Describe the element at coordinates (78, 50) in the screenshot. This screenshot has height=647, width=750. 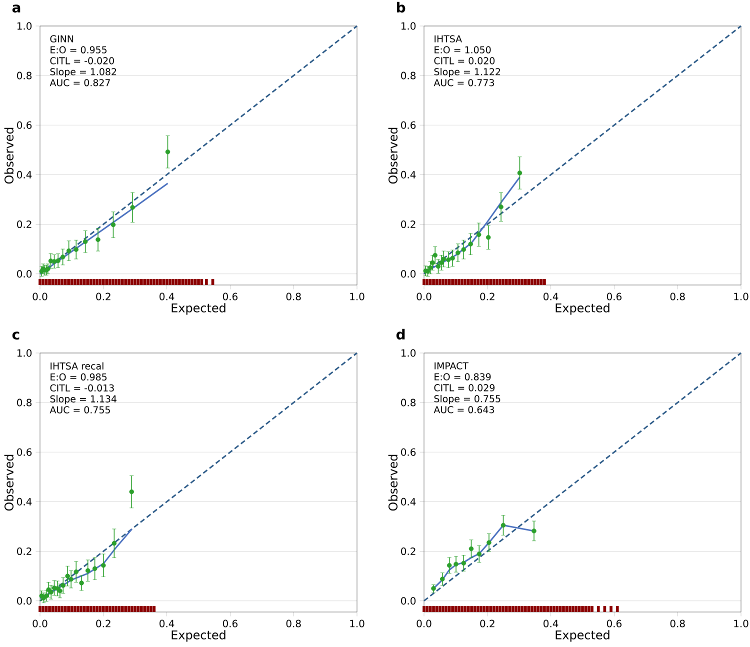
I see `annotation: E:O = 0.955` at that location.